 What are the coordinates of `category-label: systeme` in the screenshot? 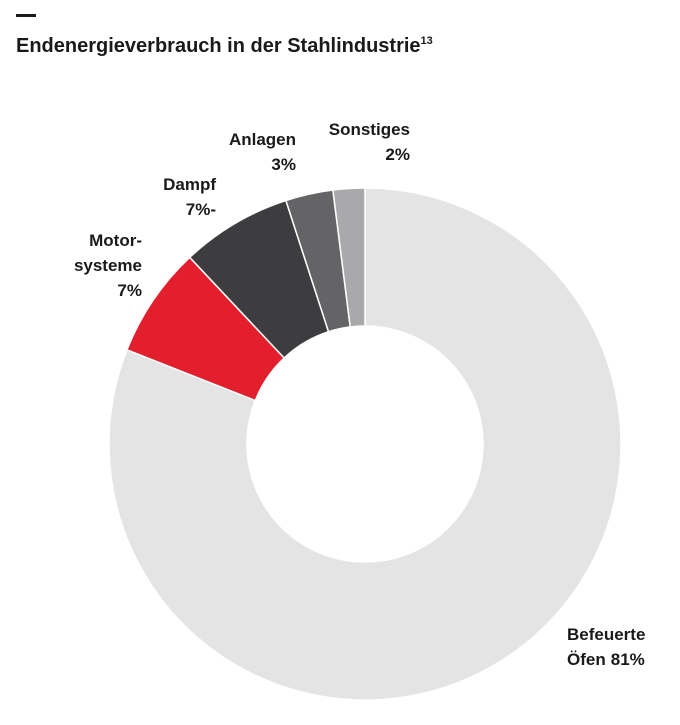 It's located at (108, 265).